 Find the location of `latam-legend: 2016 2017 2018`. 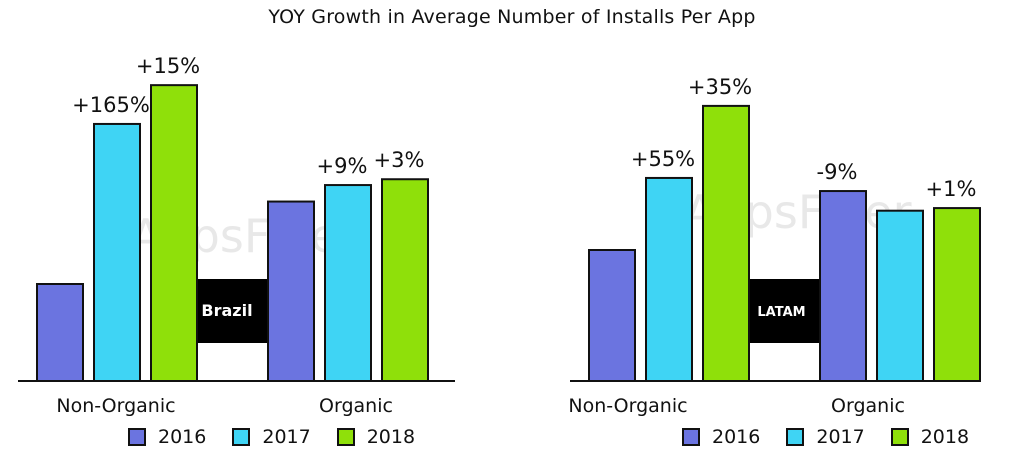

latam-legend: 2016 2017 2018 is located at coordinates (838, 437).